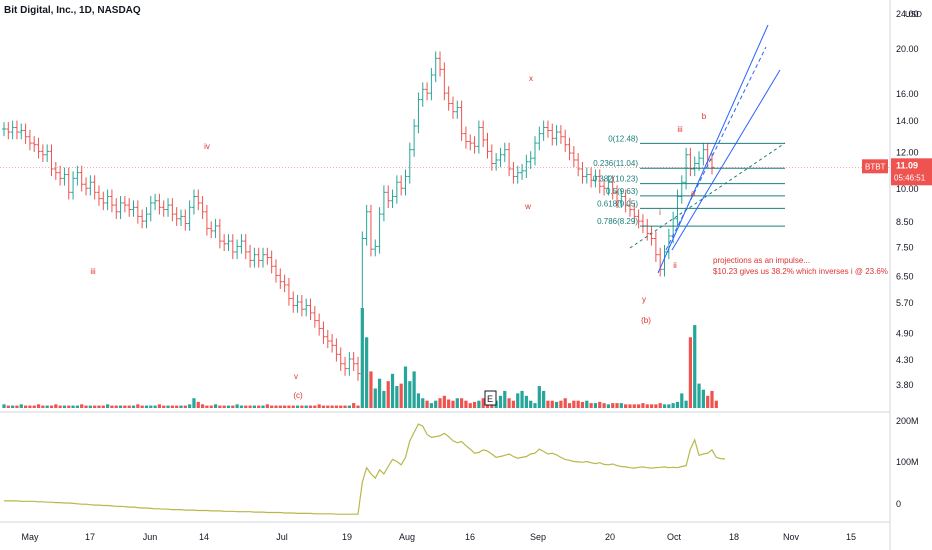 The width and height of the screenshot is (932, 550). I want to click on fib-level-label: 0.786(8.29), so click(617, 221).